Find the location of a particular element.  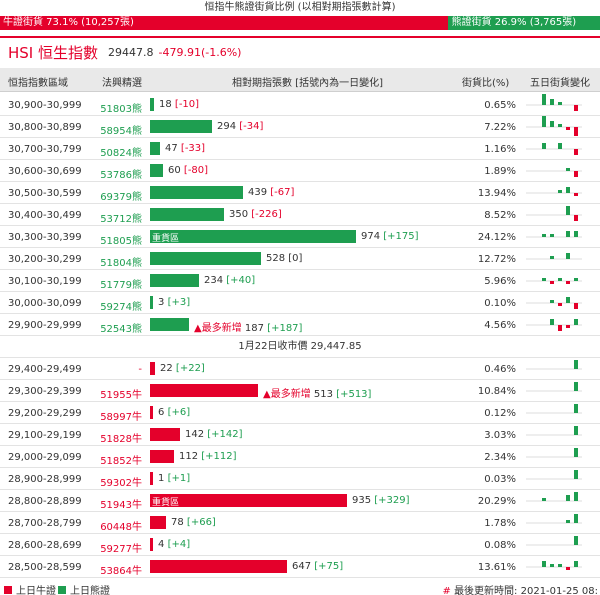

contracts-value: 47 is located at coordinates (171, 148).